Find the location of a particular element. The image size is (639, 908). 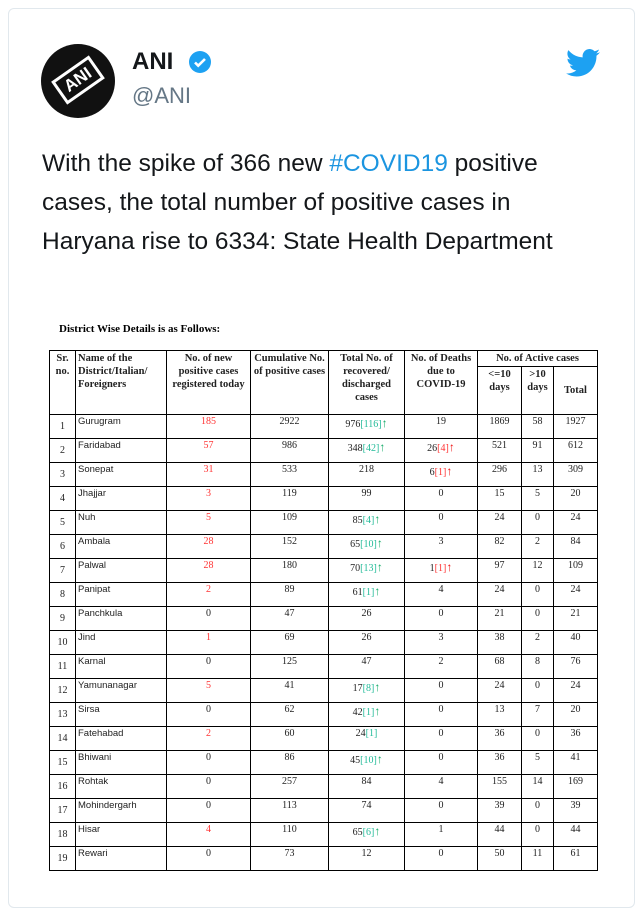

recovered-delta: [42] is located at coordinates (371, 448).